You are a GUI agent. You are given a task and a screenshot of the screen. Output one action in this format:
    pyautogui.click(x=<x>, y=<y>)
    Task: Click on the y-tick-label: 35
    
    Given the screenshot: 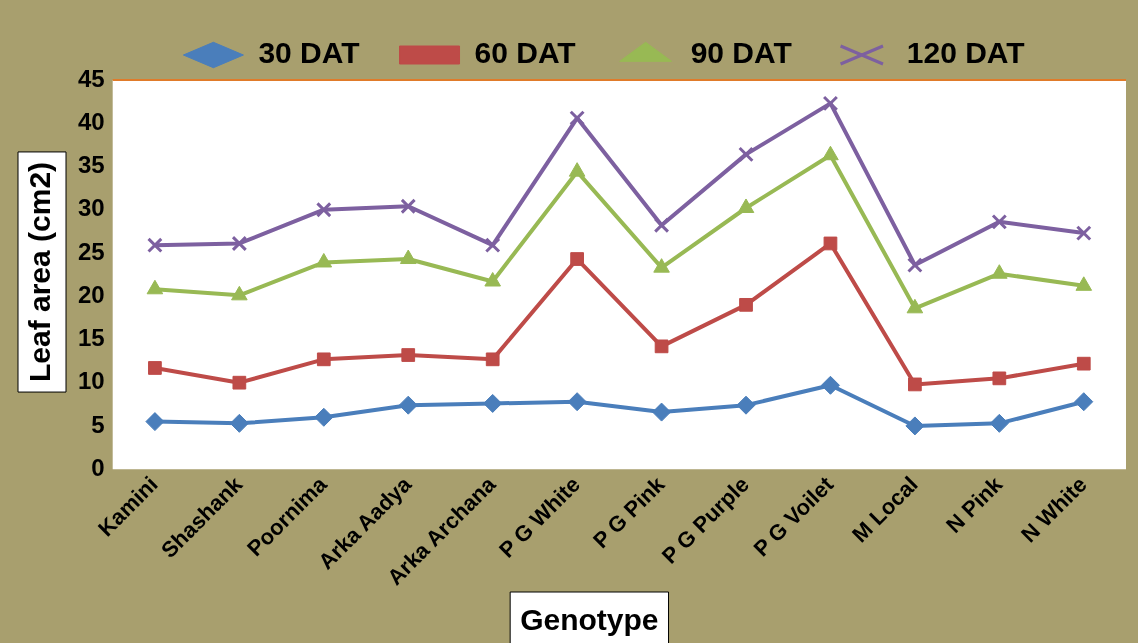 What is the action you would take?
    pyautogui.click(x=91, y=165)
    